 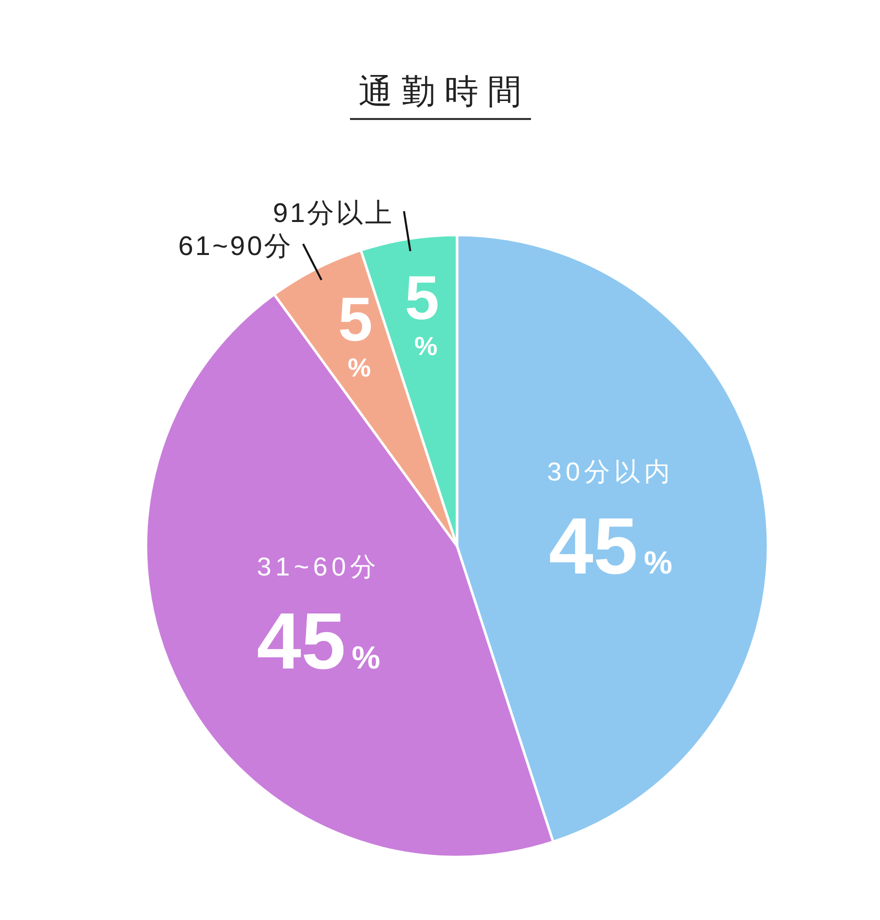 What do you see at coordinates (440, 96) in the screenshot?
I see `chart-title: 通勤時間` at bounding box center [440, 96].